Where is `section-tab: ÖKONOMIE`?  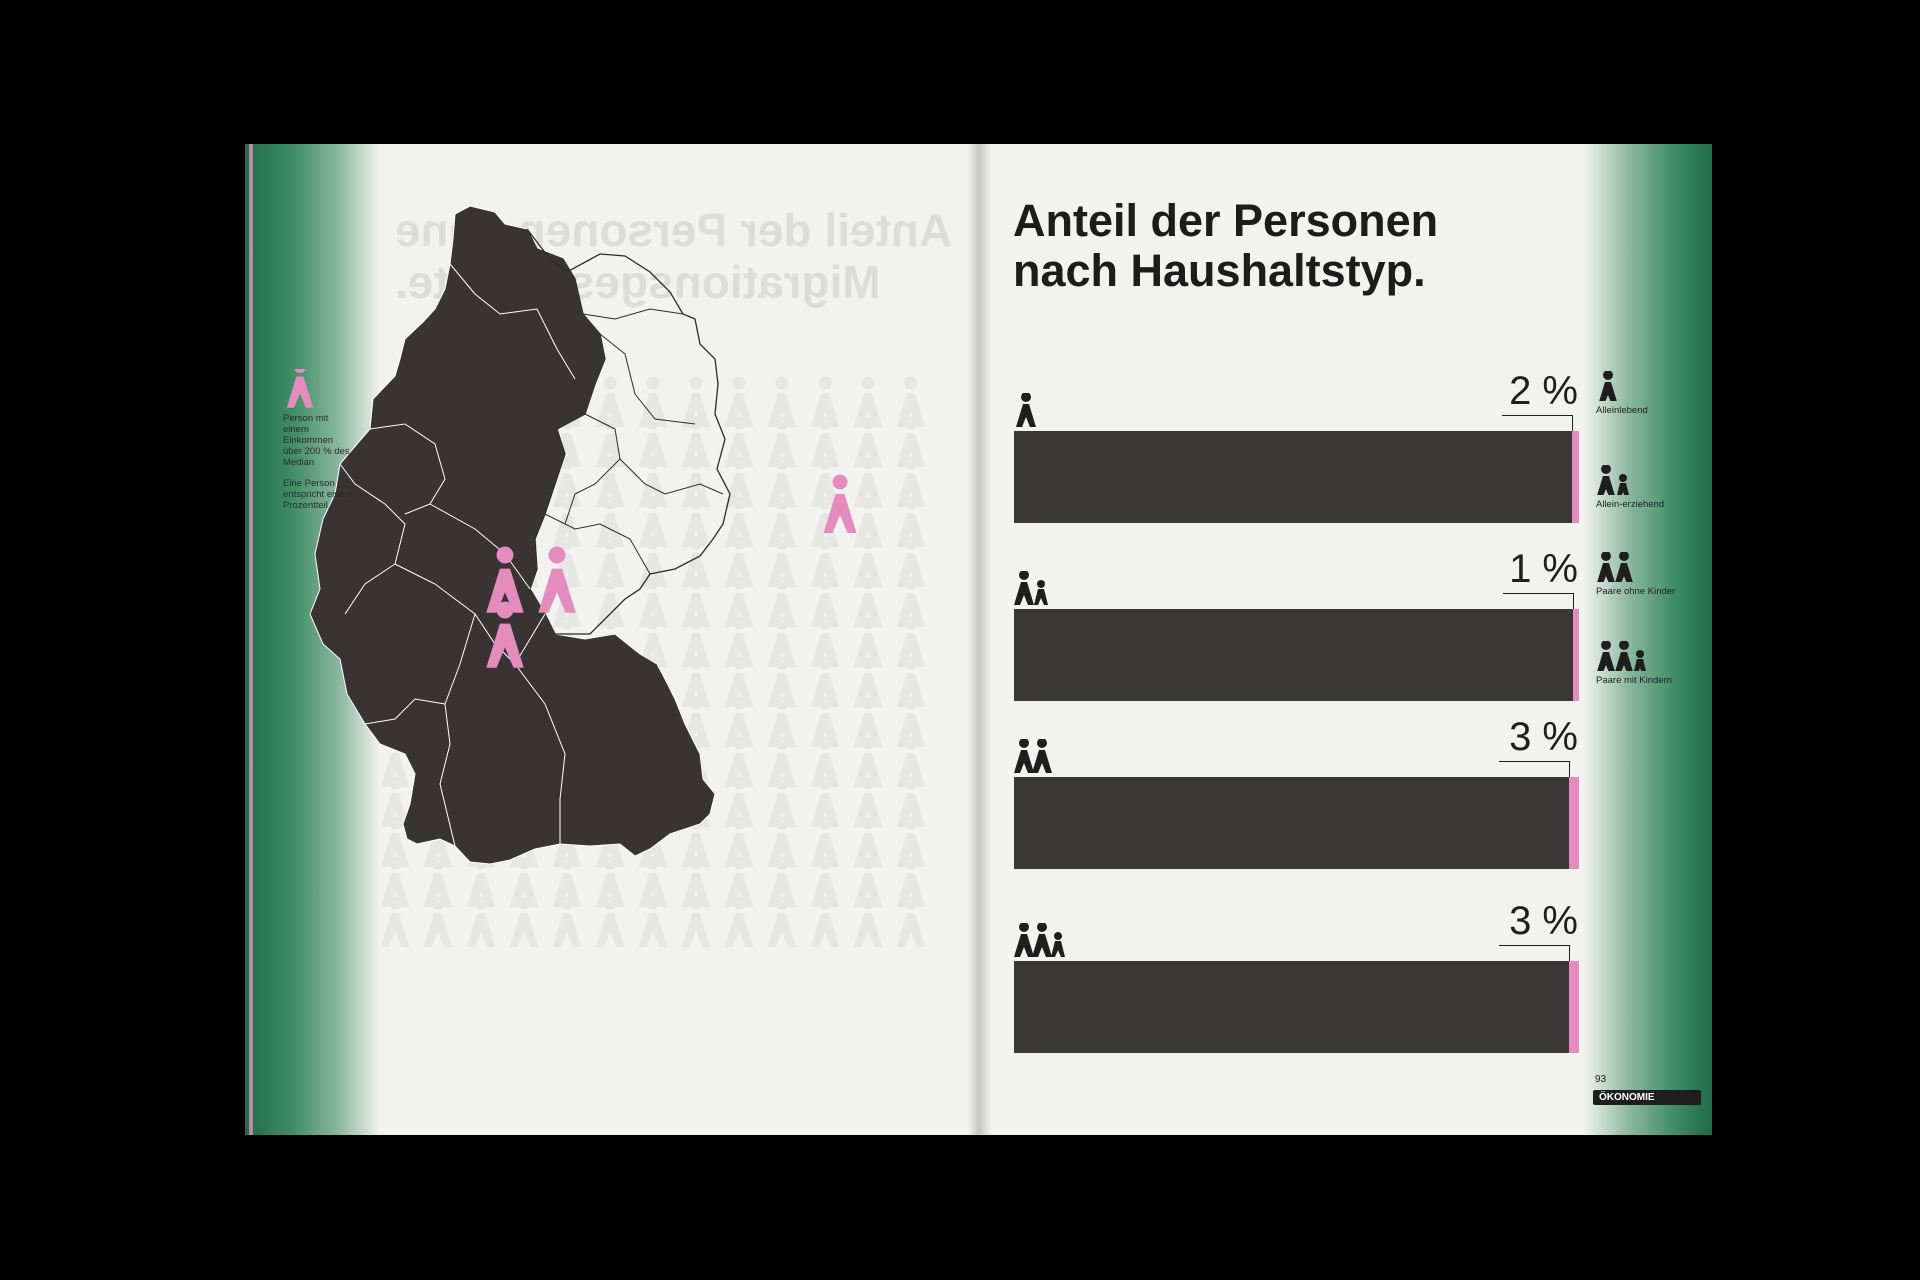
section-tab: ÖKONOMIE is located at coordinates (1647, 1097).